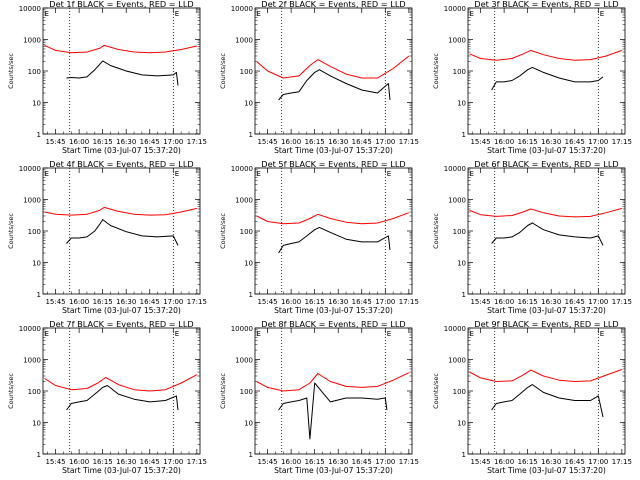  Describe the element at coordinates (546, 4) in the screenshot. I see `panel-title: Det 3f BLACK = Events, RED = LLD` at that location.